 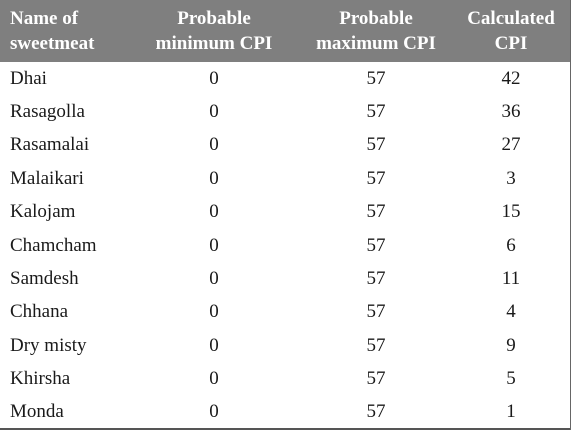 What do you see at coordinates (40, 379) in the screenshot?
I see `cell-sweetmeat-name: Khirsha` at bounding box center [40, 379].